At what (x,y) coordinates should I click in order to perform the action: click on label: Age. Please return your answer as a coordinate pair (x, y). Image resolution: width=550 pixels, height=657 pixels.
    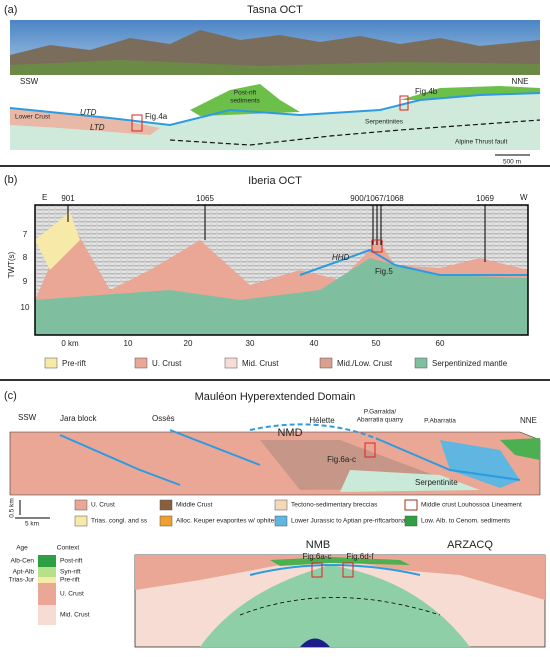
    Looking at the image, I should click on (22, 548).